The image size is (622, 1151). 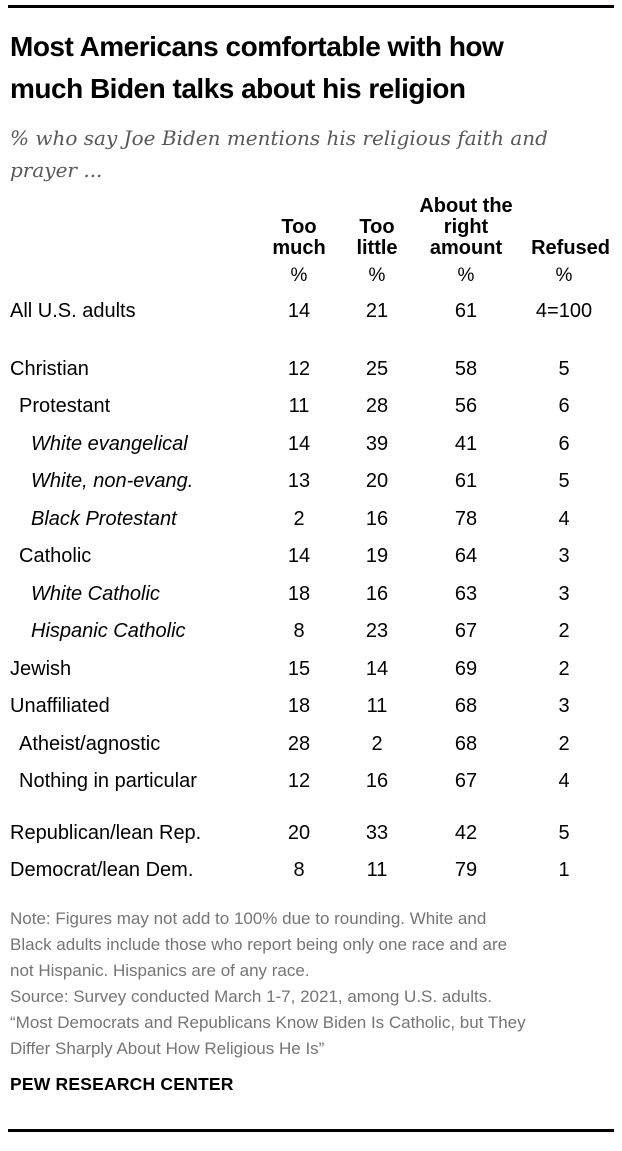 I want to click on pew-research-center-wordmark: PEW RESEARCH CENTER, so click(x=122, y=1083).